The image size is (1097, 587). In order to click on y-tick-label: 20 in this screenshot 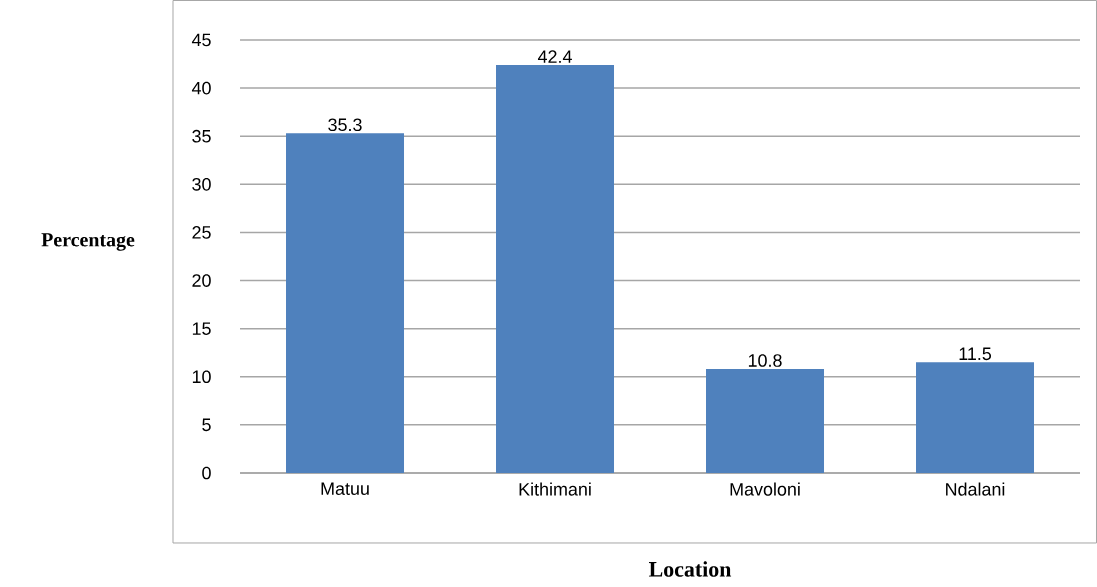, I will do `click(201, 280)`.